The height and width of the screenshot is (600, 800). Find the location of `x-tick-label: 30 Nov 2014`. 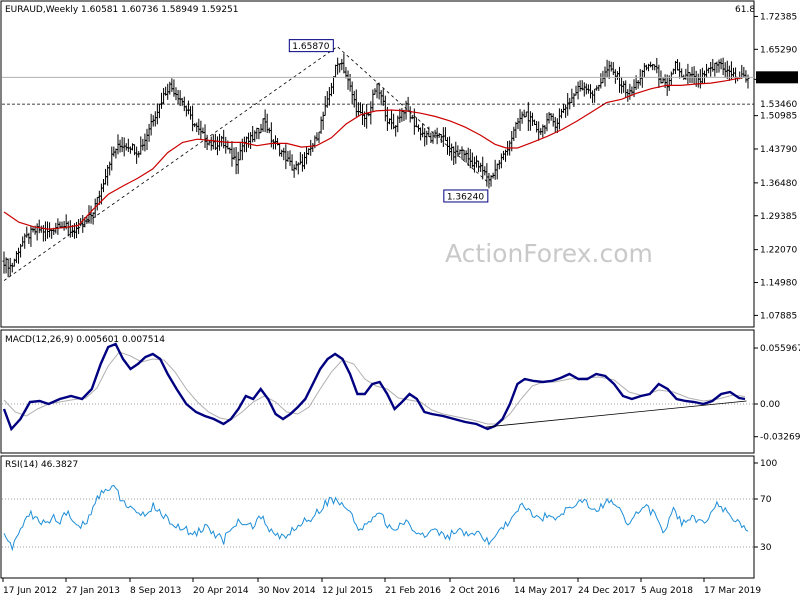

x-tick-label: 30 Nov 2014 is located at coordinates (287, 591).